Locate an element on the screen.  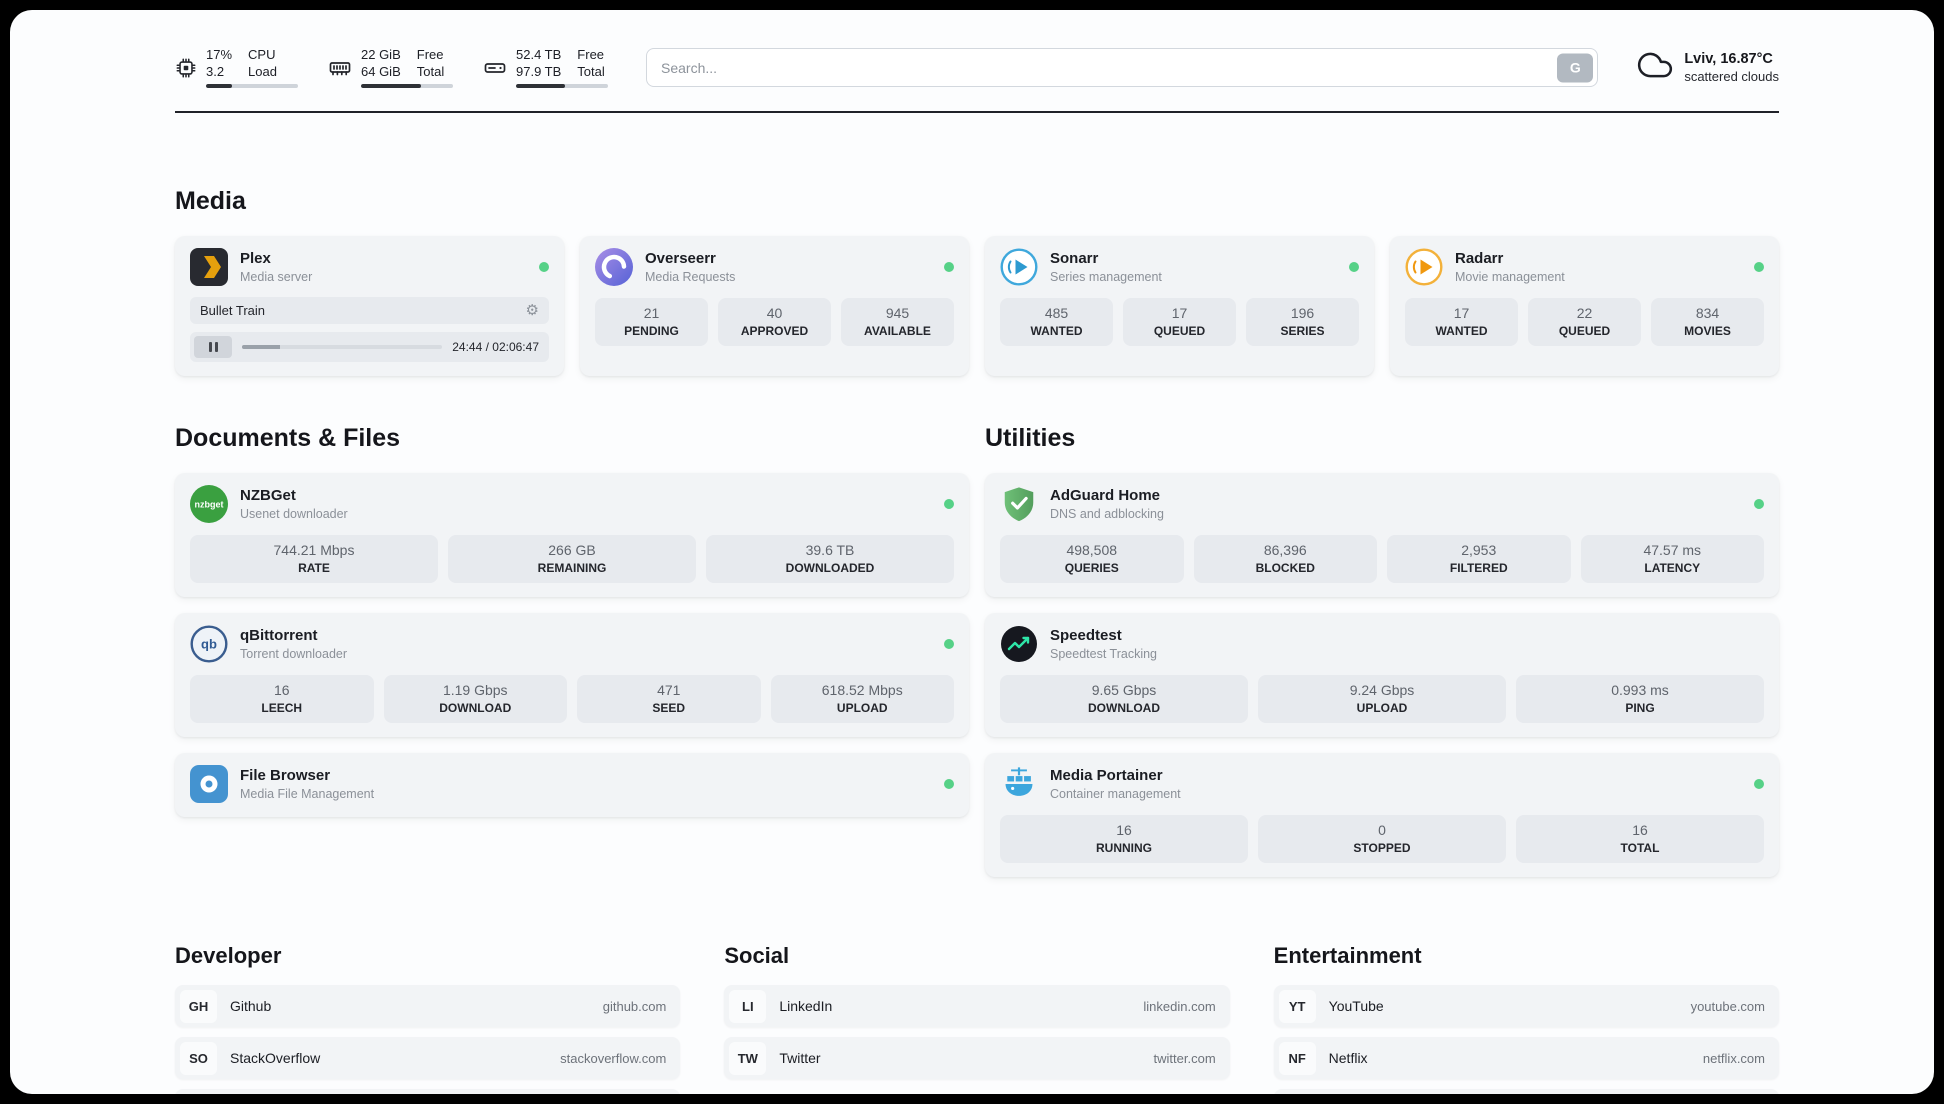
stat-approved: 40 APPROVED is located at coordinates (774, 322).